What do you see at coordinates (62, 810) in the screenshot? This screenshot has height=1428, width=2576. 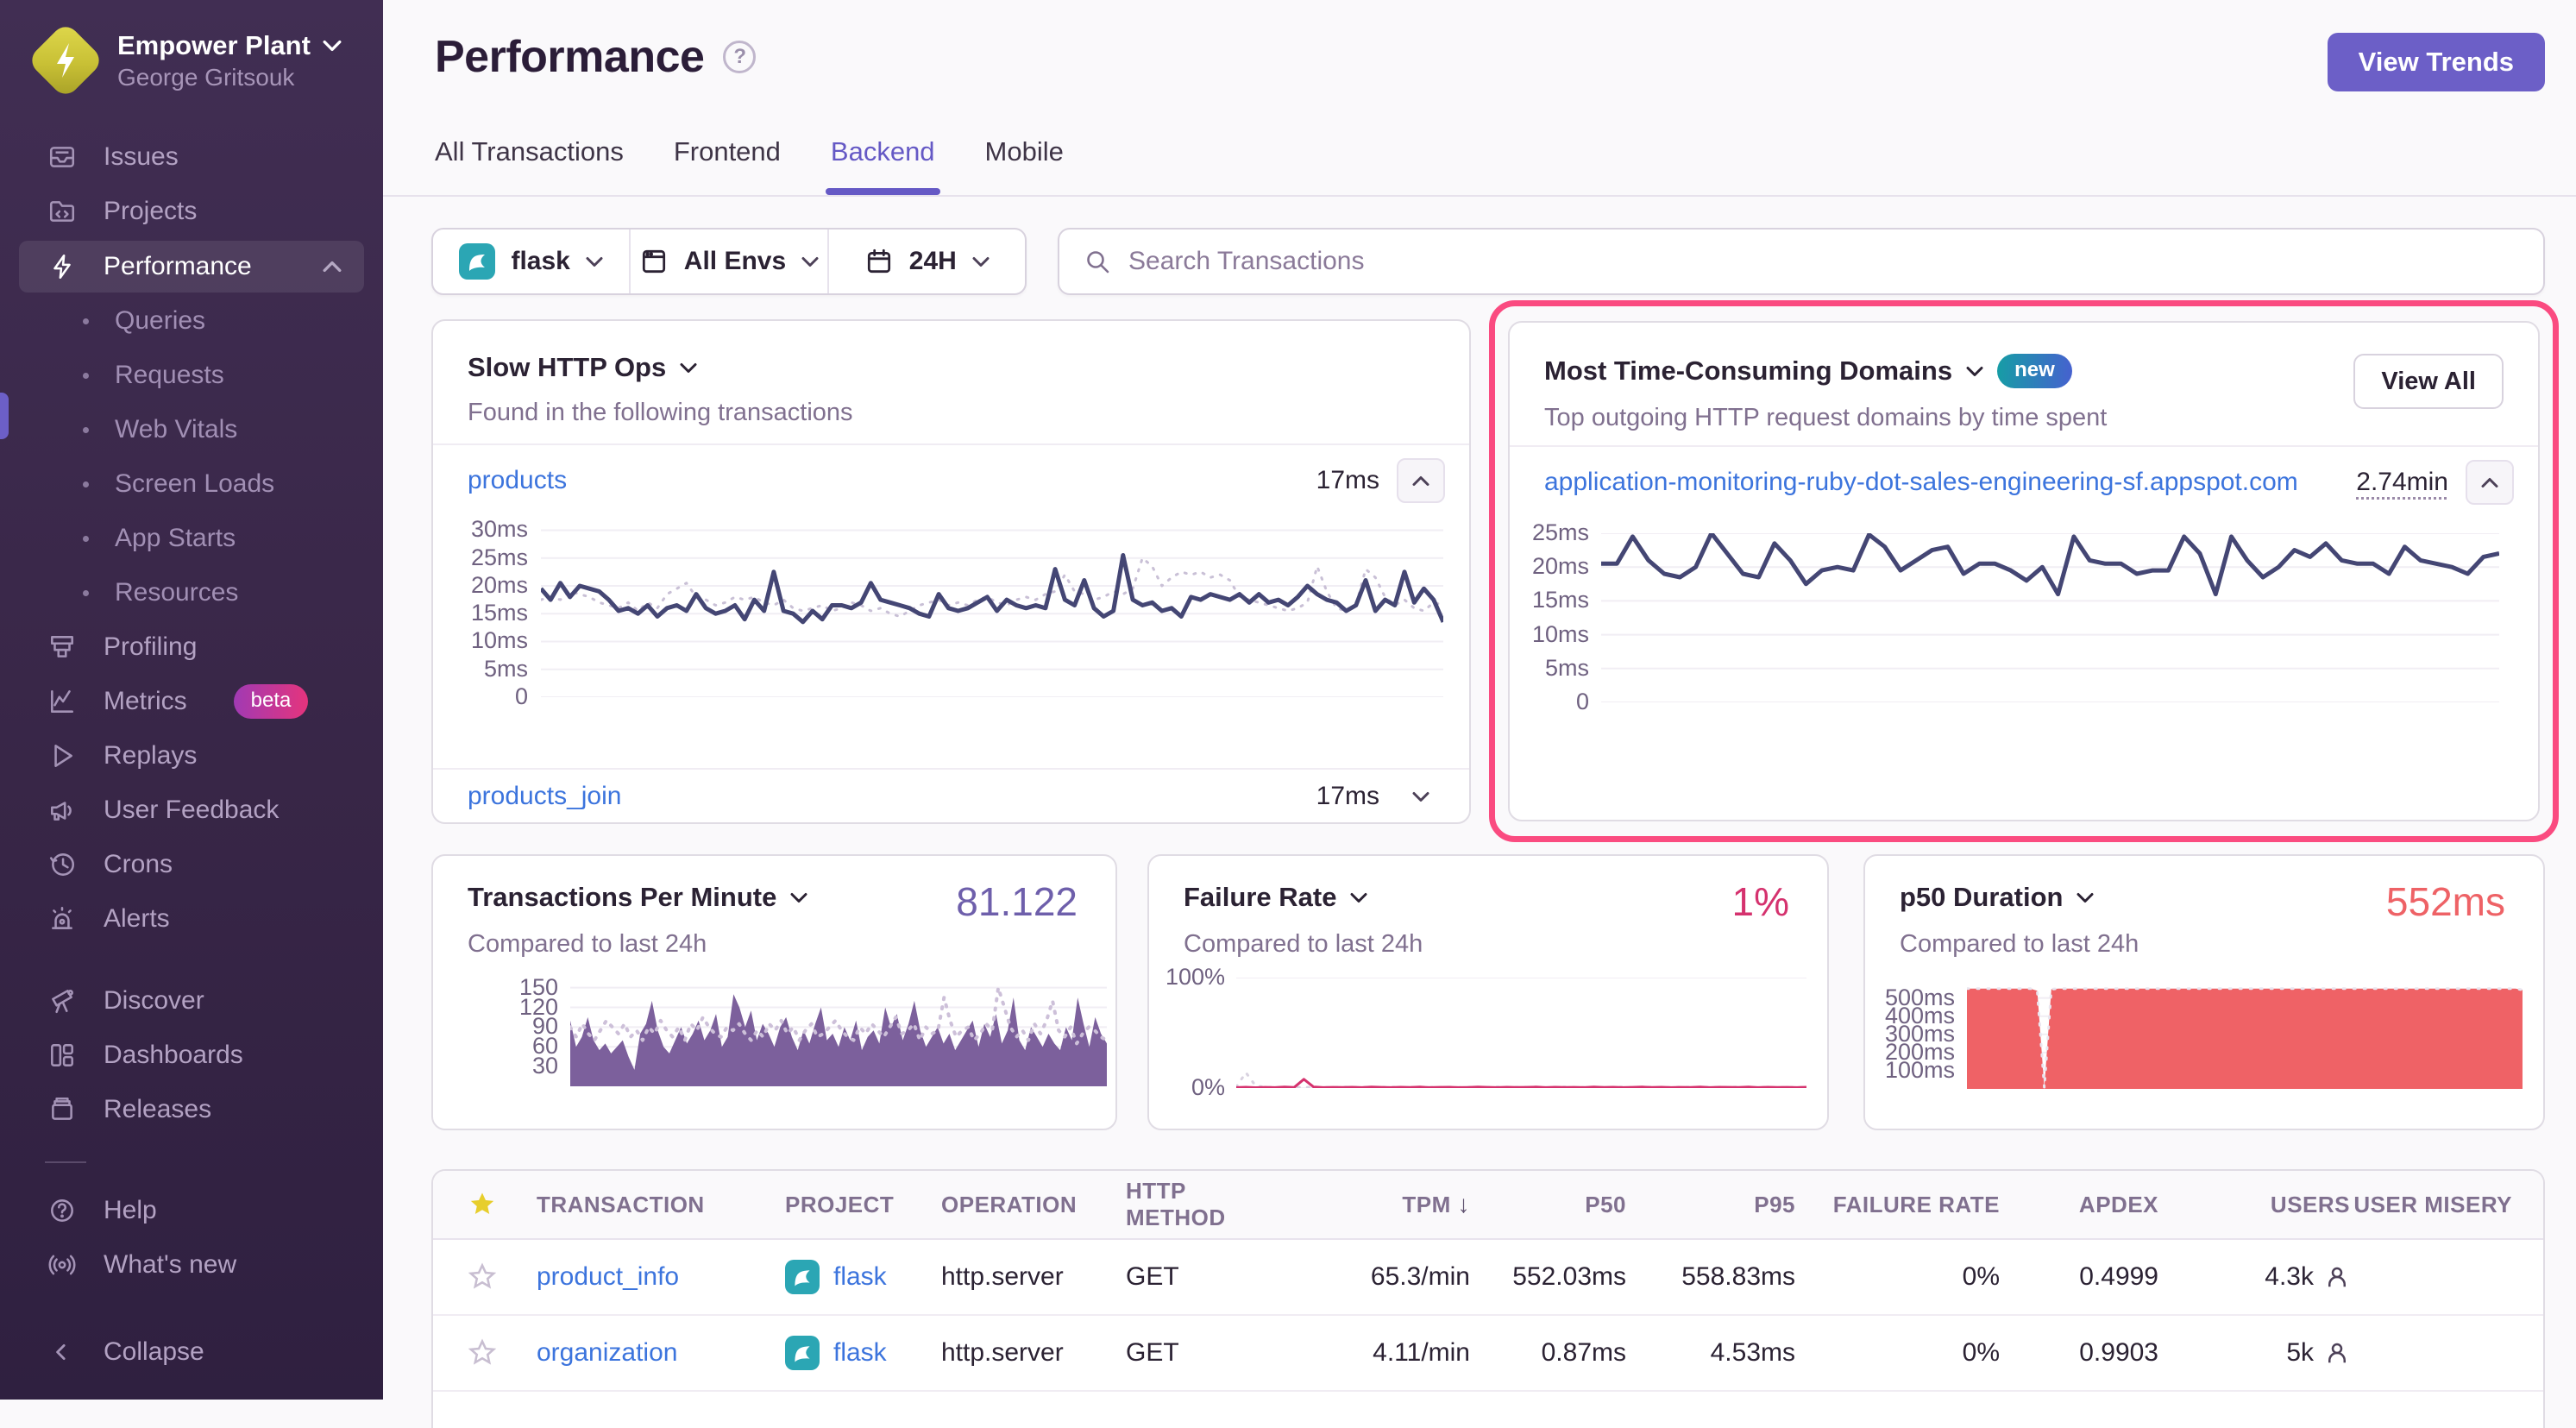 I see `megaphone-icon` at bounding box center [62, 810].